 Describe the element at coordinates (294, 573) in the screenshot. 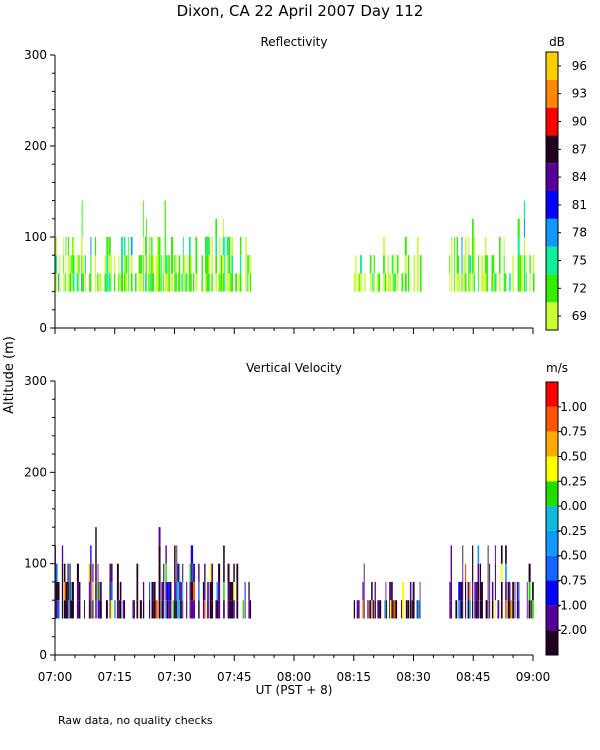

I see `velocity-data` at that location.